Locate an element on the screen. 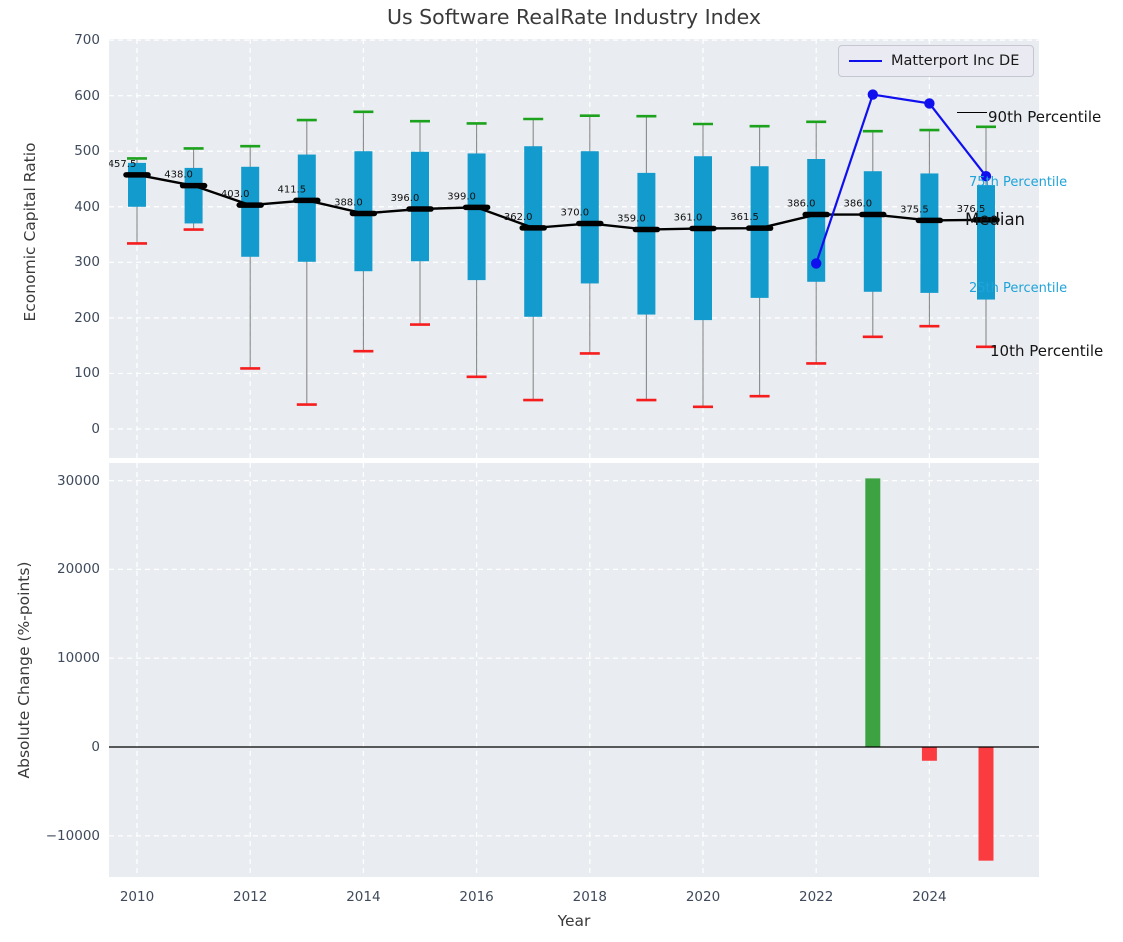  p90-leader-line is located at coordinates (972, 112).